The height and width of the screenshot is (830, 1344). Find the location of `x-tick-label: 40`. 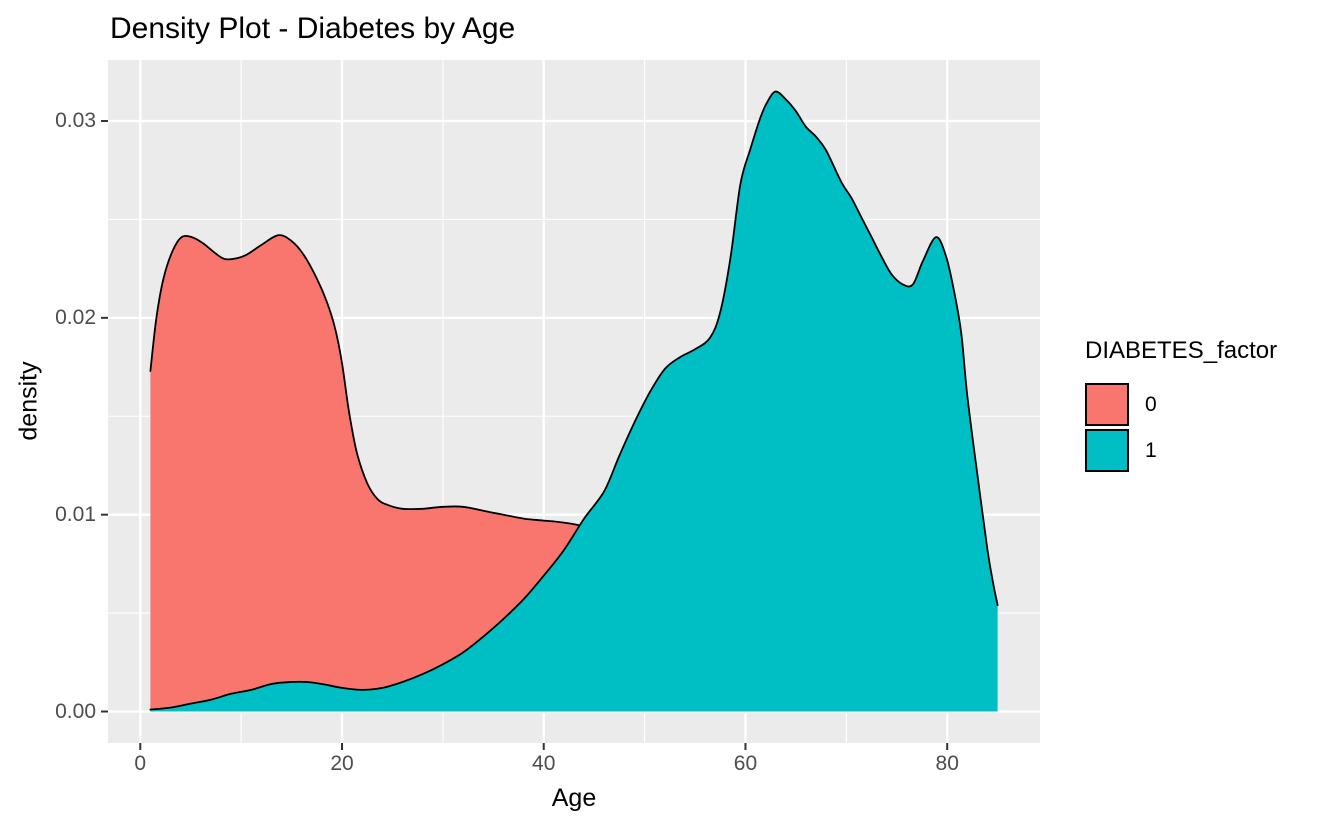

x-tick-label: 40 is located at coordinates (544, 763).